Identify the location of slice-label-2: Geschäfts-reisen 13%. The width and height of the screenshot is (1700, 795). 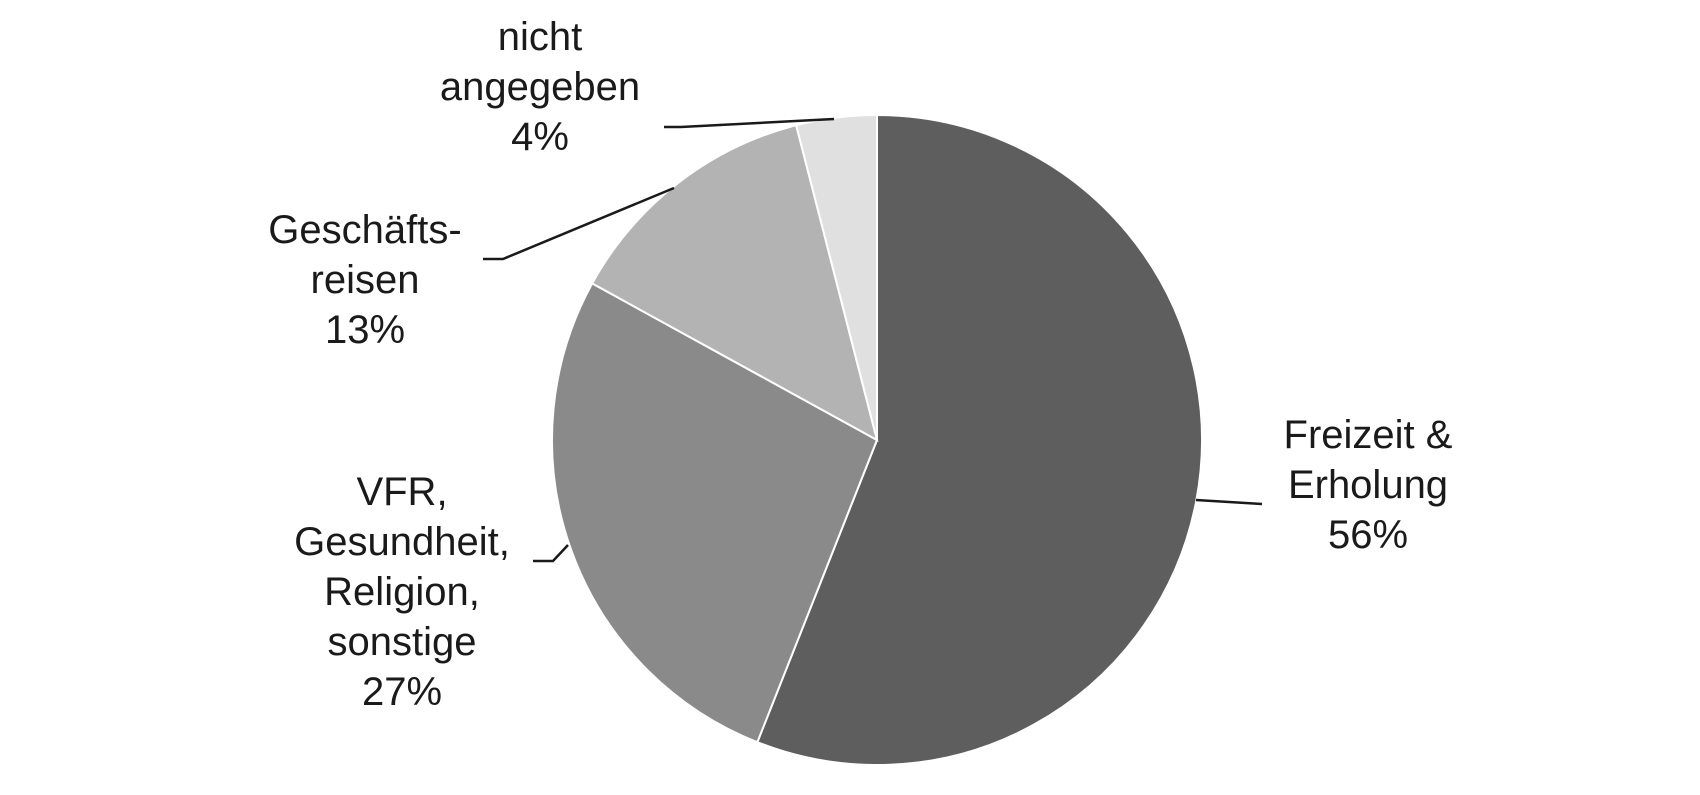
(364, 280).